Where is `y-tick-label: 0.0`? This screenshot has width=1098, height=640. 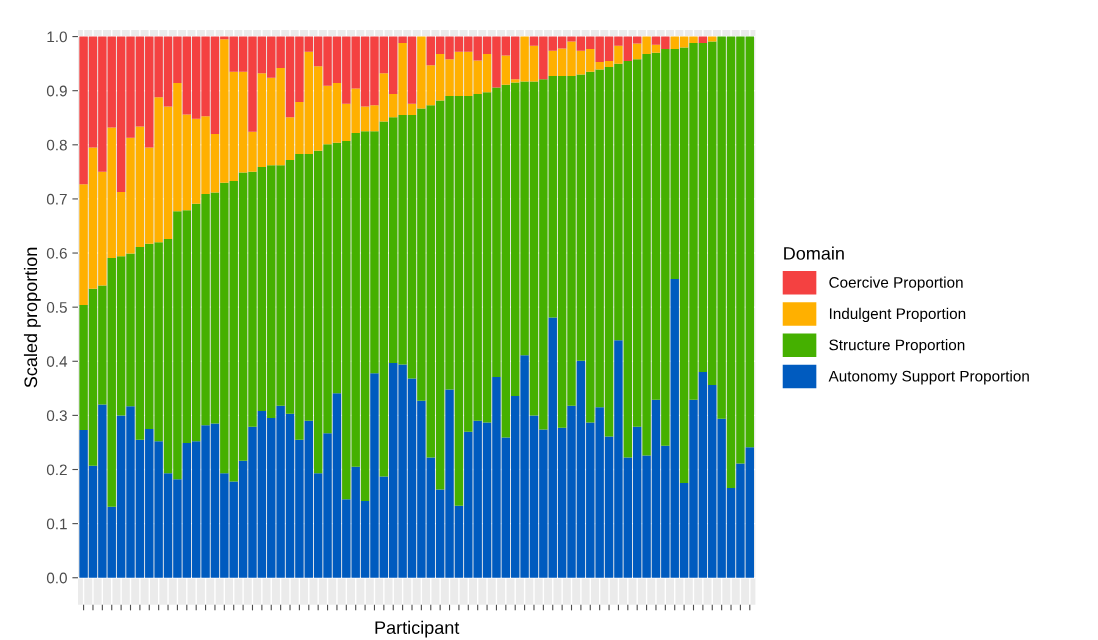
y-tick-label: 0.0 is located at coordinates (56, 578).